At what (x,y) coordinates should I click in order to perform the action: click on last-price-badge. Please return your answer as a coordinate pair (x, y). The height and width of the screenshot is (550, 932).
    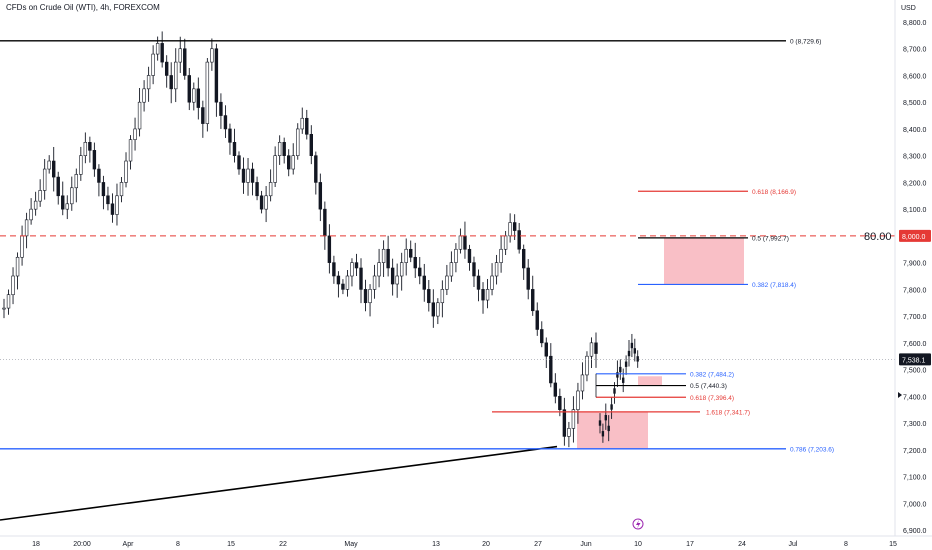
    Looking at the image, I should click on (915, 359).